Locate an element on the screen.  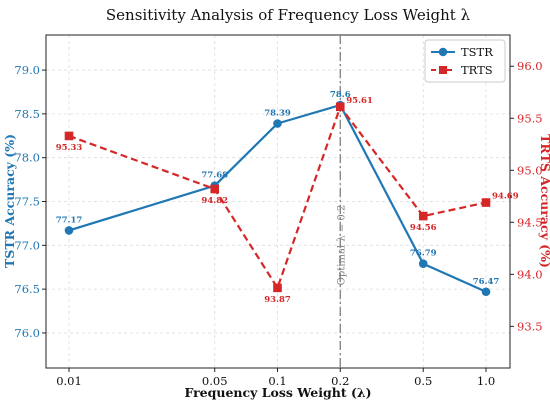
x-tick-label: 0.01 is located at coordinates (69, 381).